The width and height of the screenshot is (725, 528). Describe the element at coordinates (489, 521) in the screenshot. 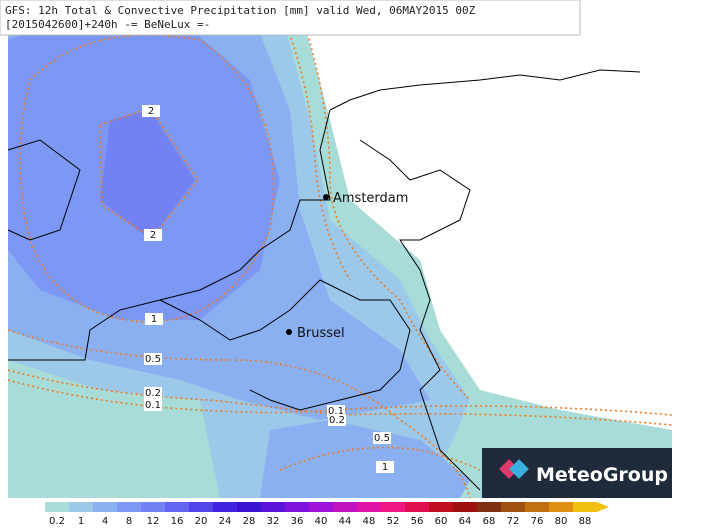

I see `colorbar-label: 68` at that location.